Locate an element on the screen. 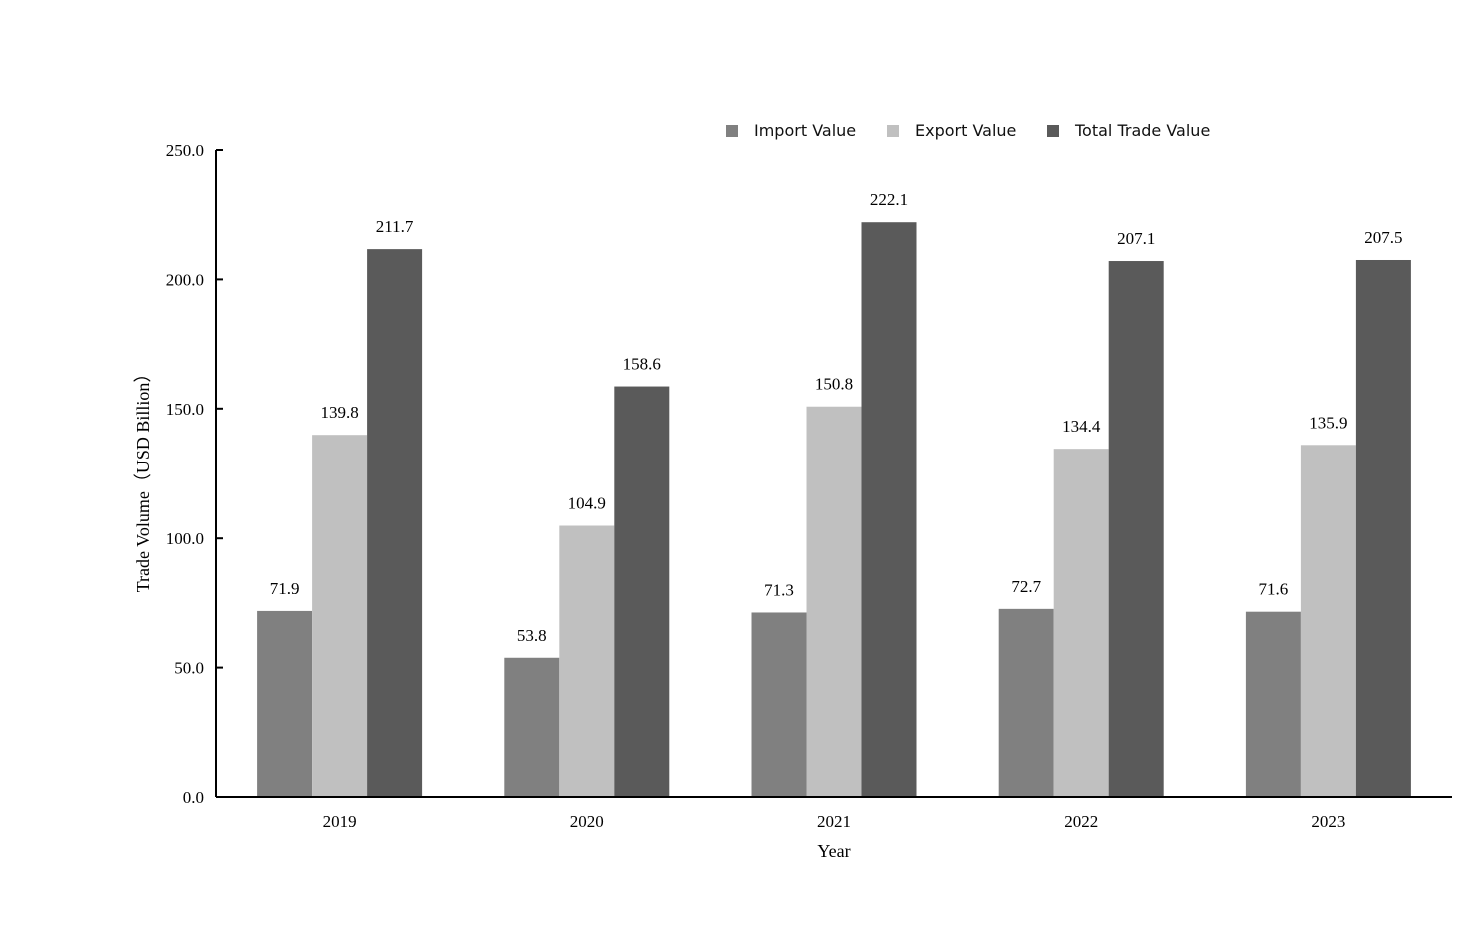  y-axis-title: Trade Volume（USD Billion） is located at coordinates (143, 479).